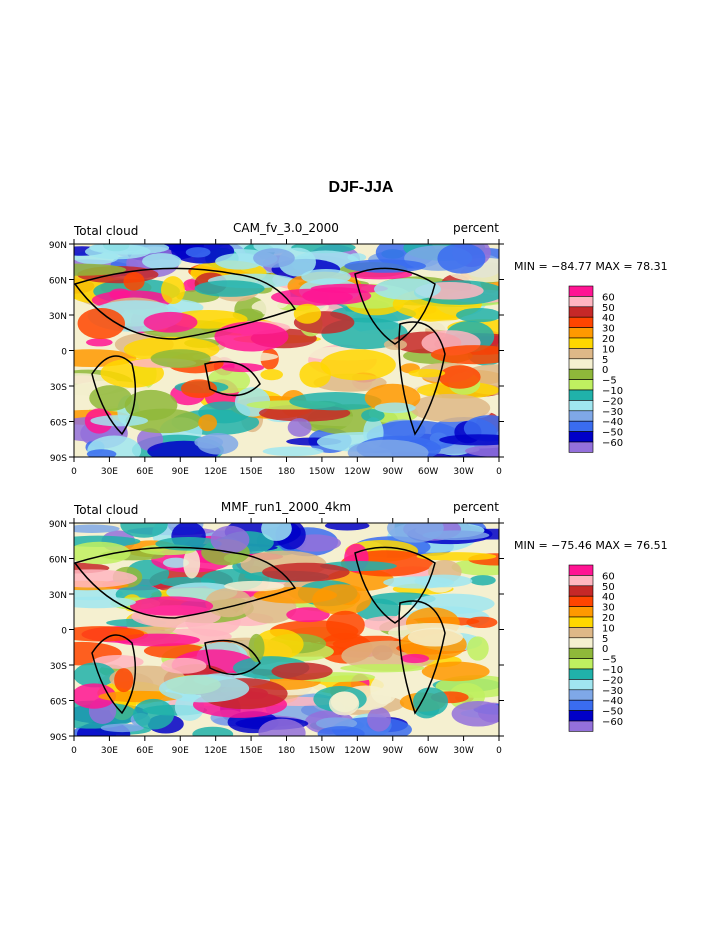  Describe the element at coordinates (608, 618) in the screenshot. I see `colorbar-label: 20` at that location.